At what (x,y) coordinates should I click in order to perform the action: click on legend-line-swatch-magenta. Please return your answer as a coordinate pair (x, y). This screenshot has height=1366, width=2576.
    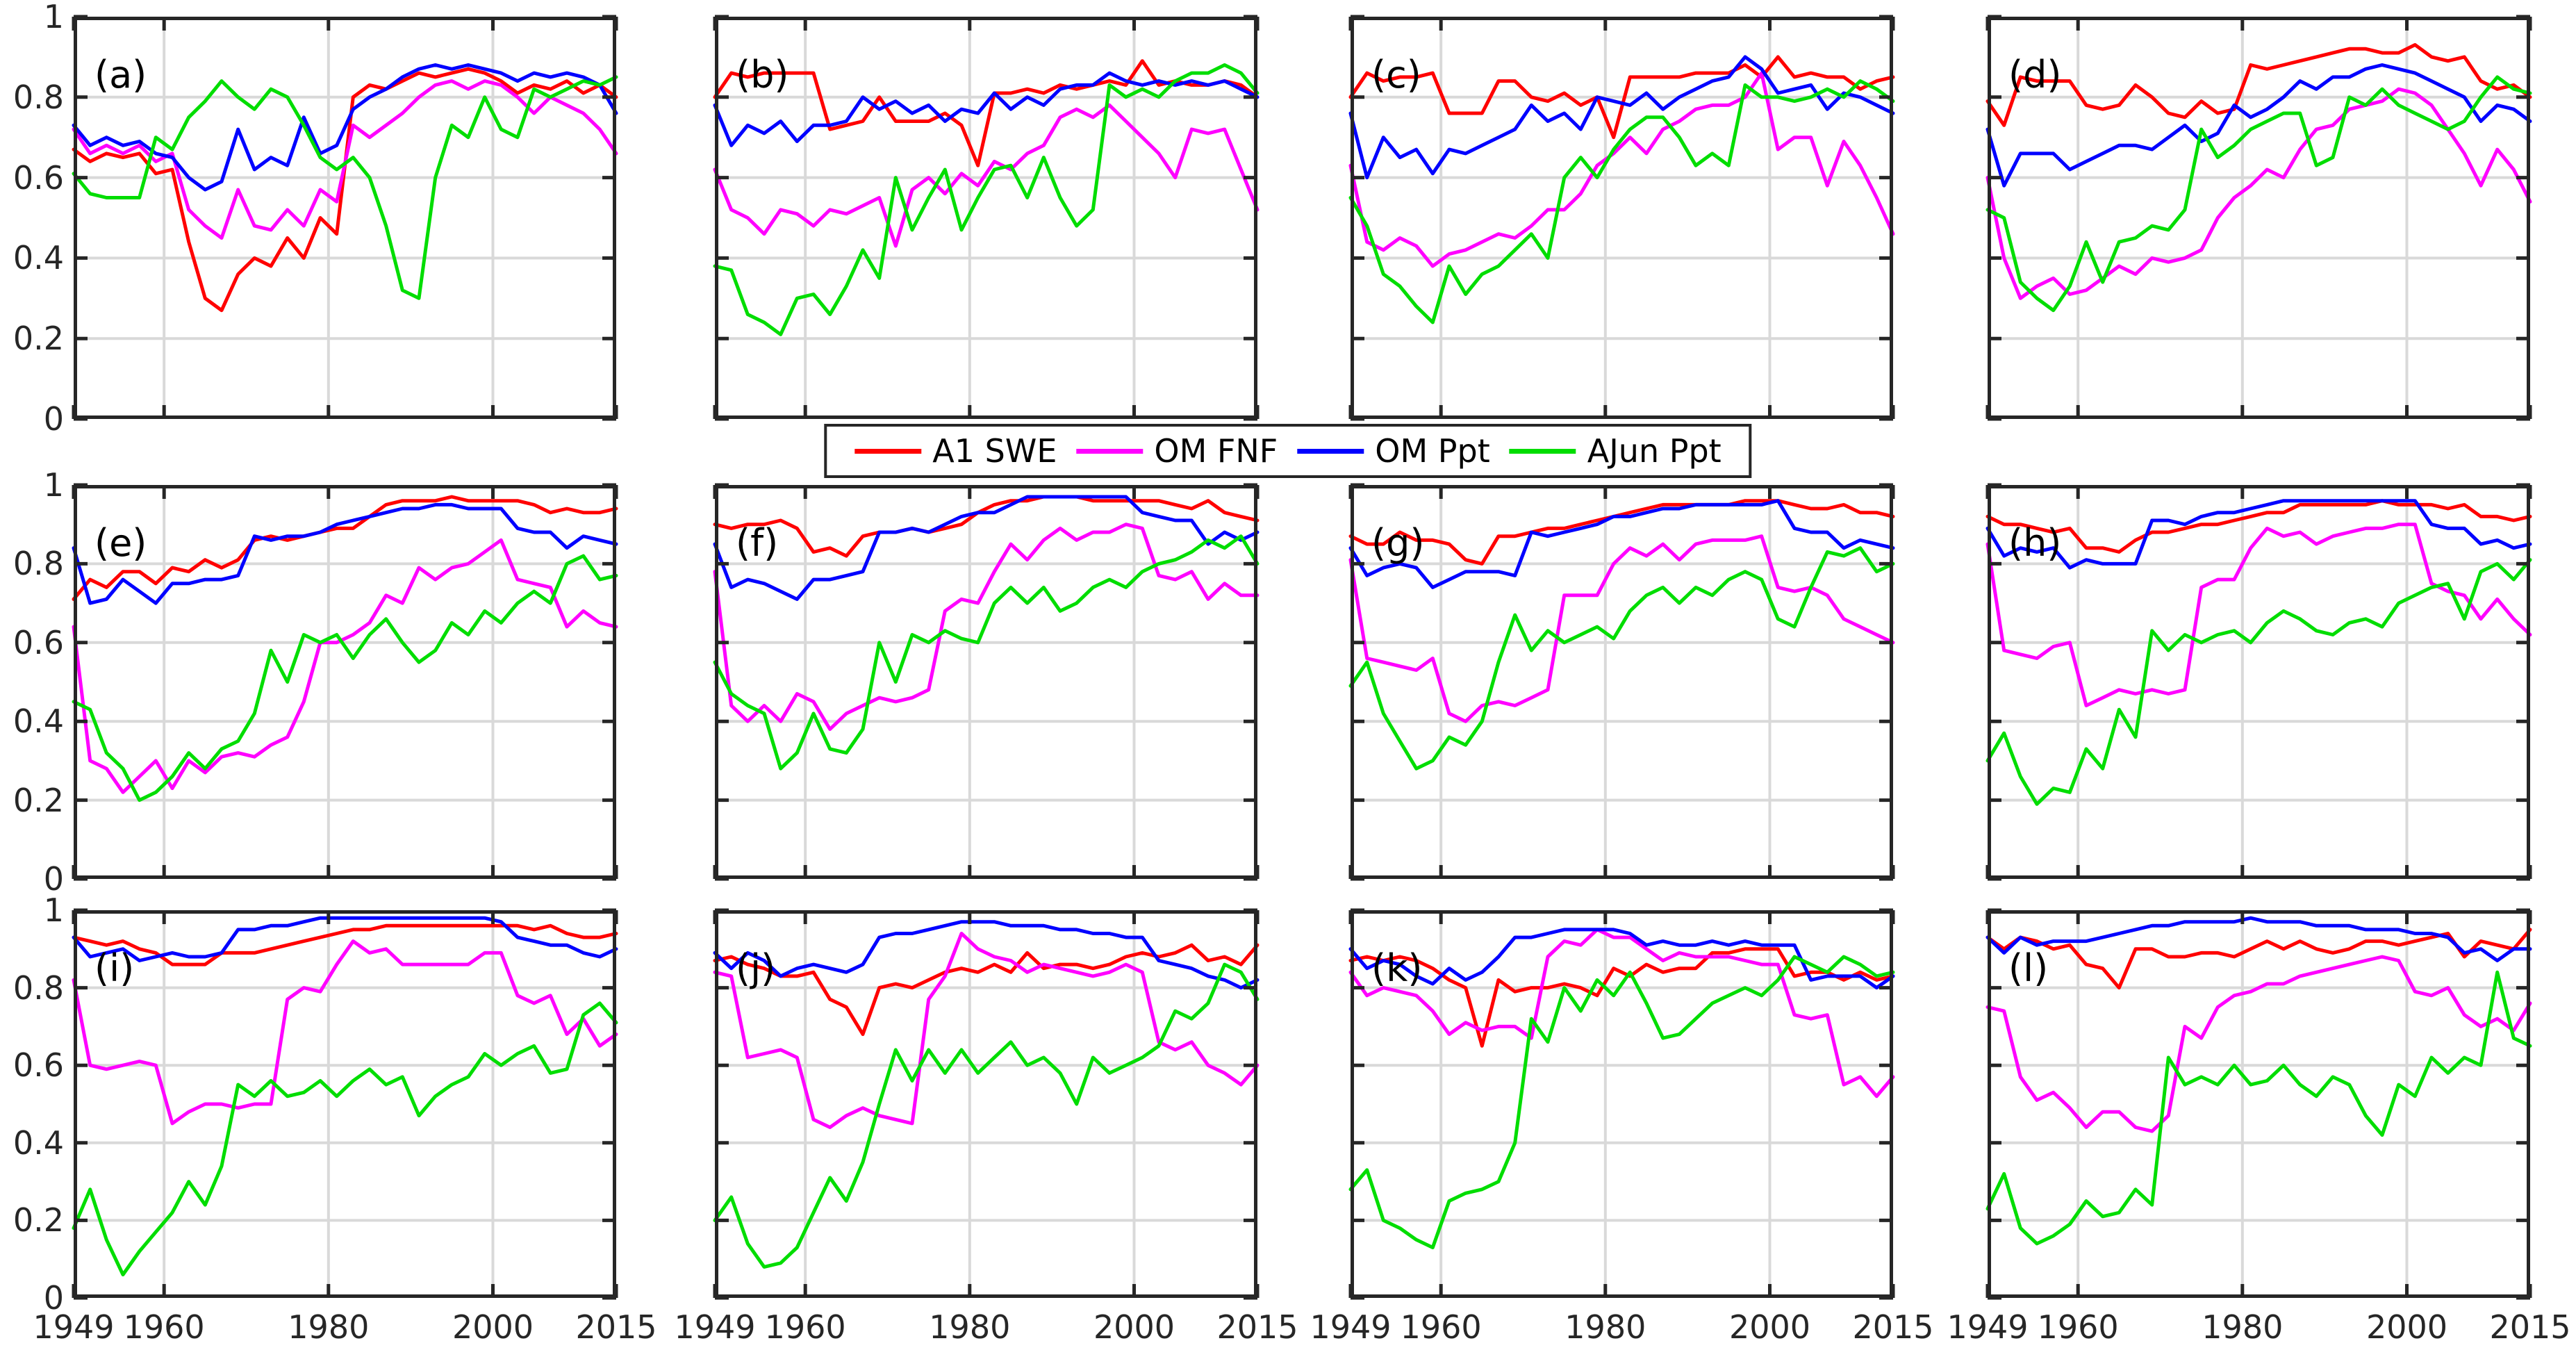
    Looking at the image, I should click on (1110, 451).